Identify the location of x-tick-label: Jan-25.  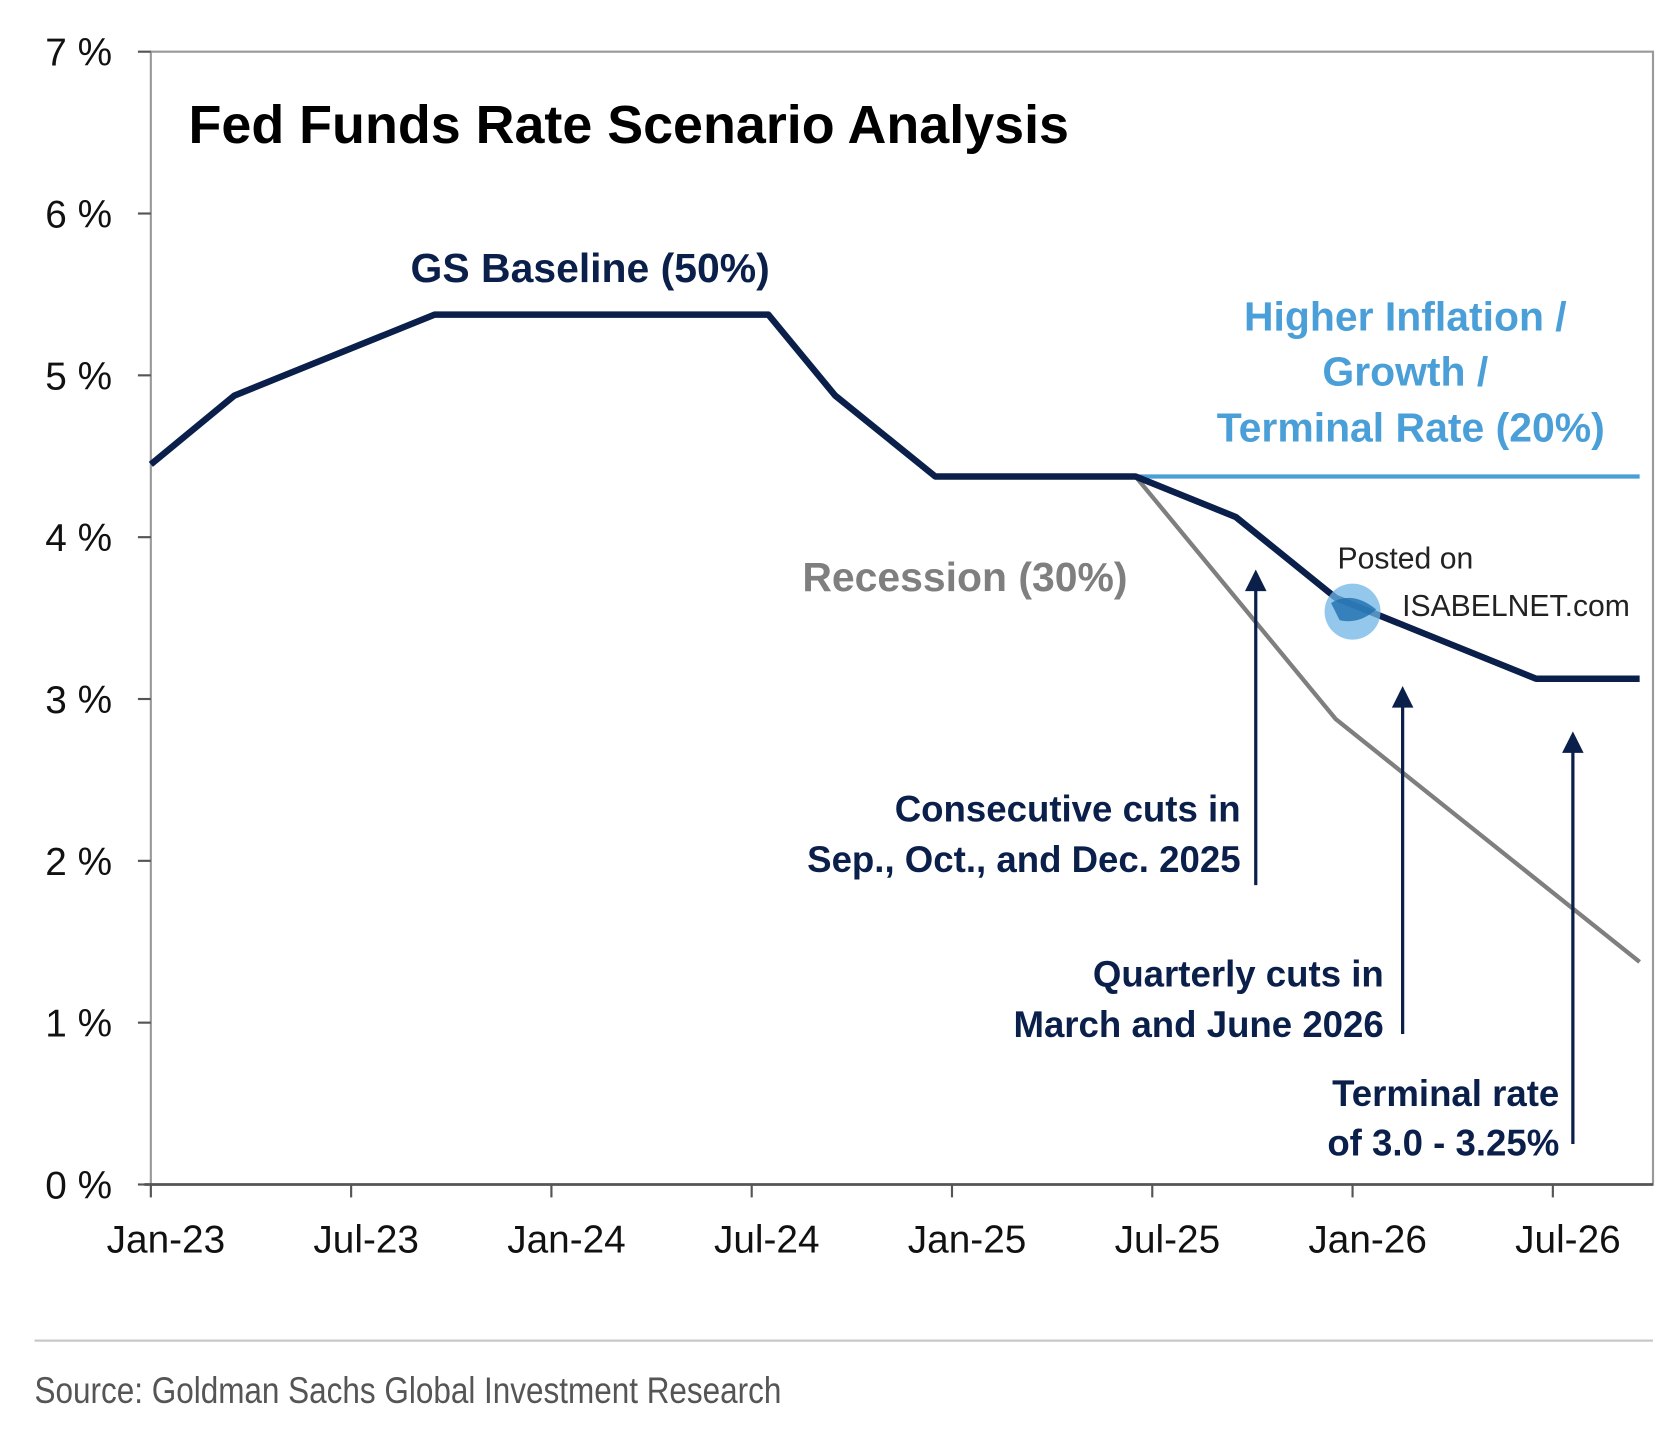
(967, 1239).